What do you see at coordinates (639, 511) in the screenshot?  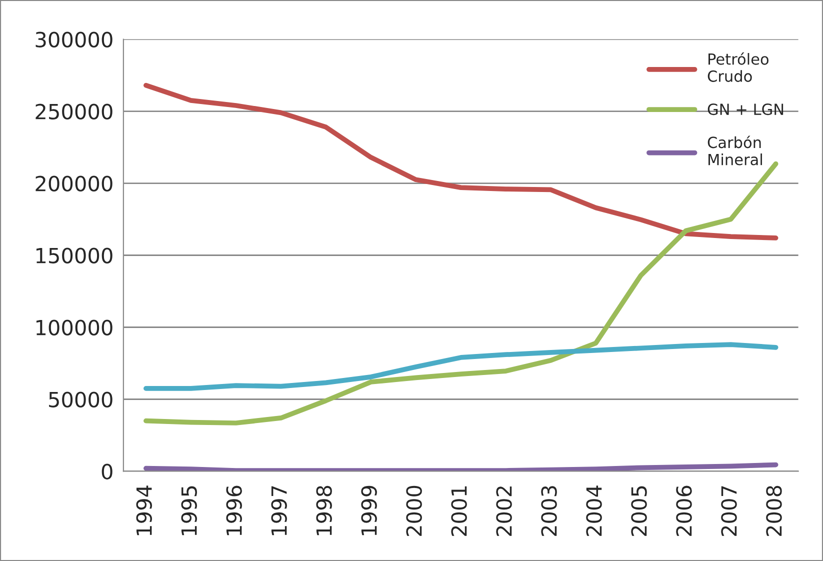 I see `x-tick-label: 2005` at bounding box center [639, 511].